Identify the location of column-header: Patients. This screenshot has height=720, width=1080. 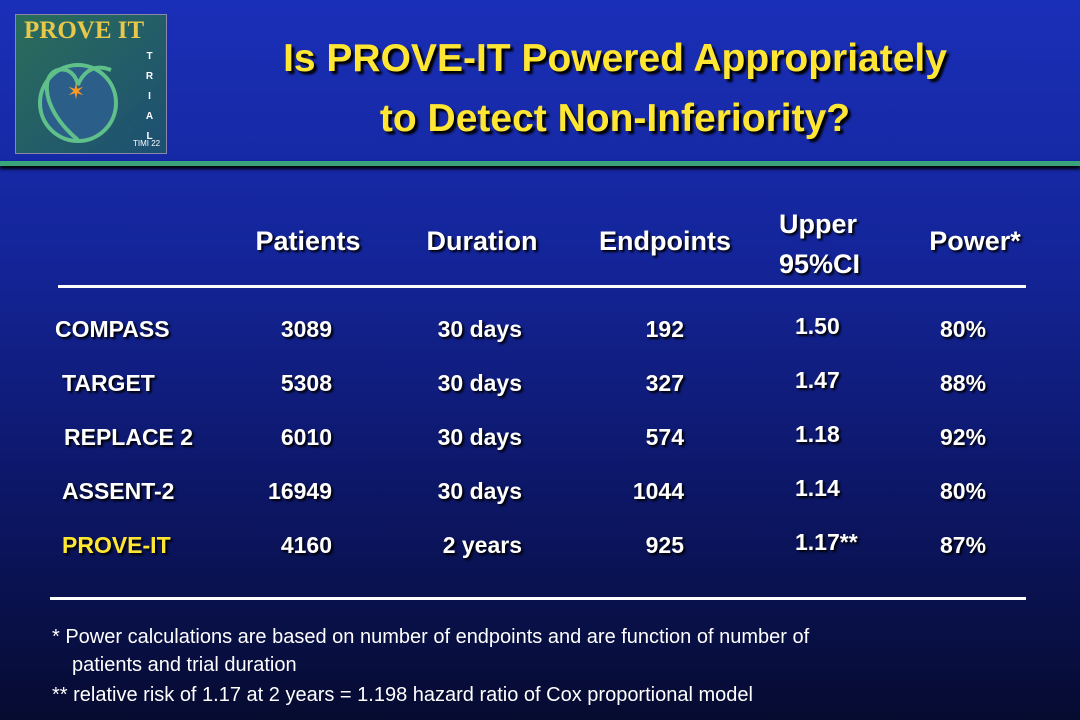
(308, 241).